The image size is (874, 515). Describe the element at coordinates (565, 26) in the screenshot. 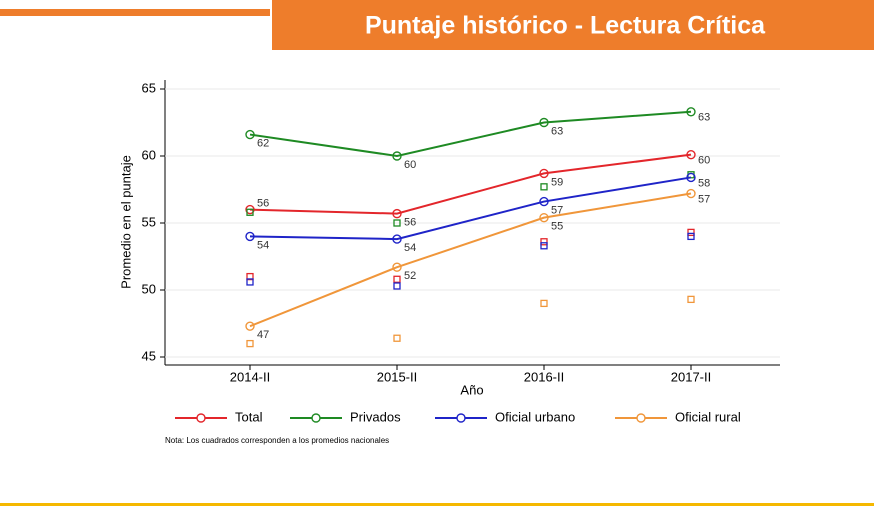

I see `title: Puntaje histórico - Lectura Crítica` at that location.